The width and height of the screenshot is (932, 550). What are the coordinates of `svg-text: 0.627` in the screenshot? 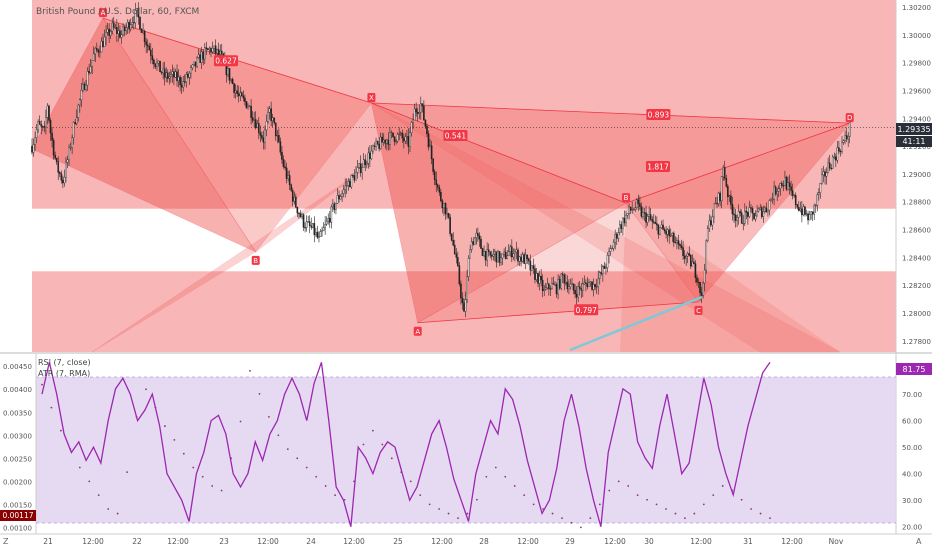 It's located at (226, 61).